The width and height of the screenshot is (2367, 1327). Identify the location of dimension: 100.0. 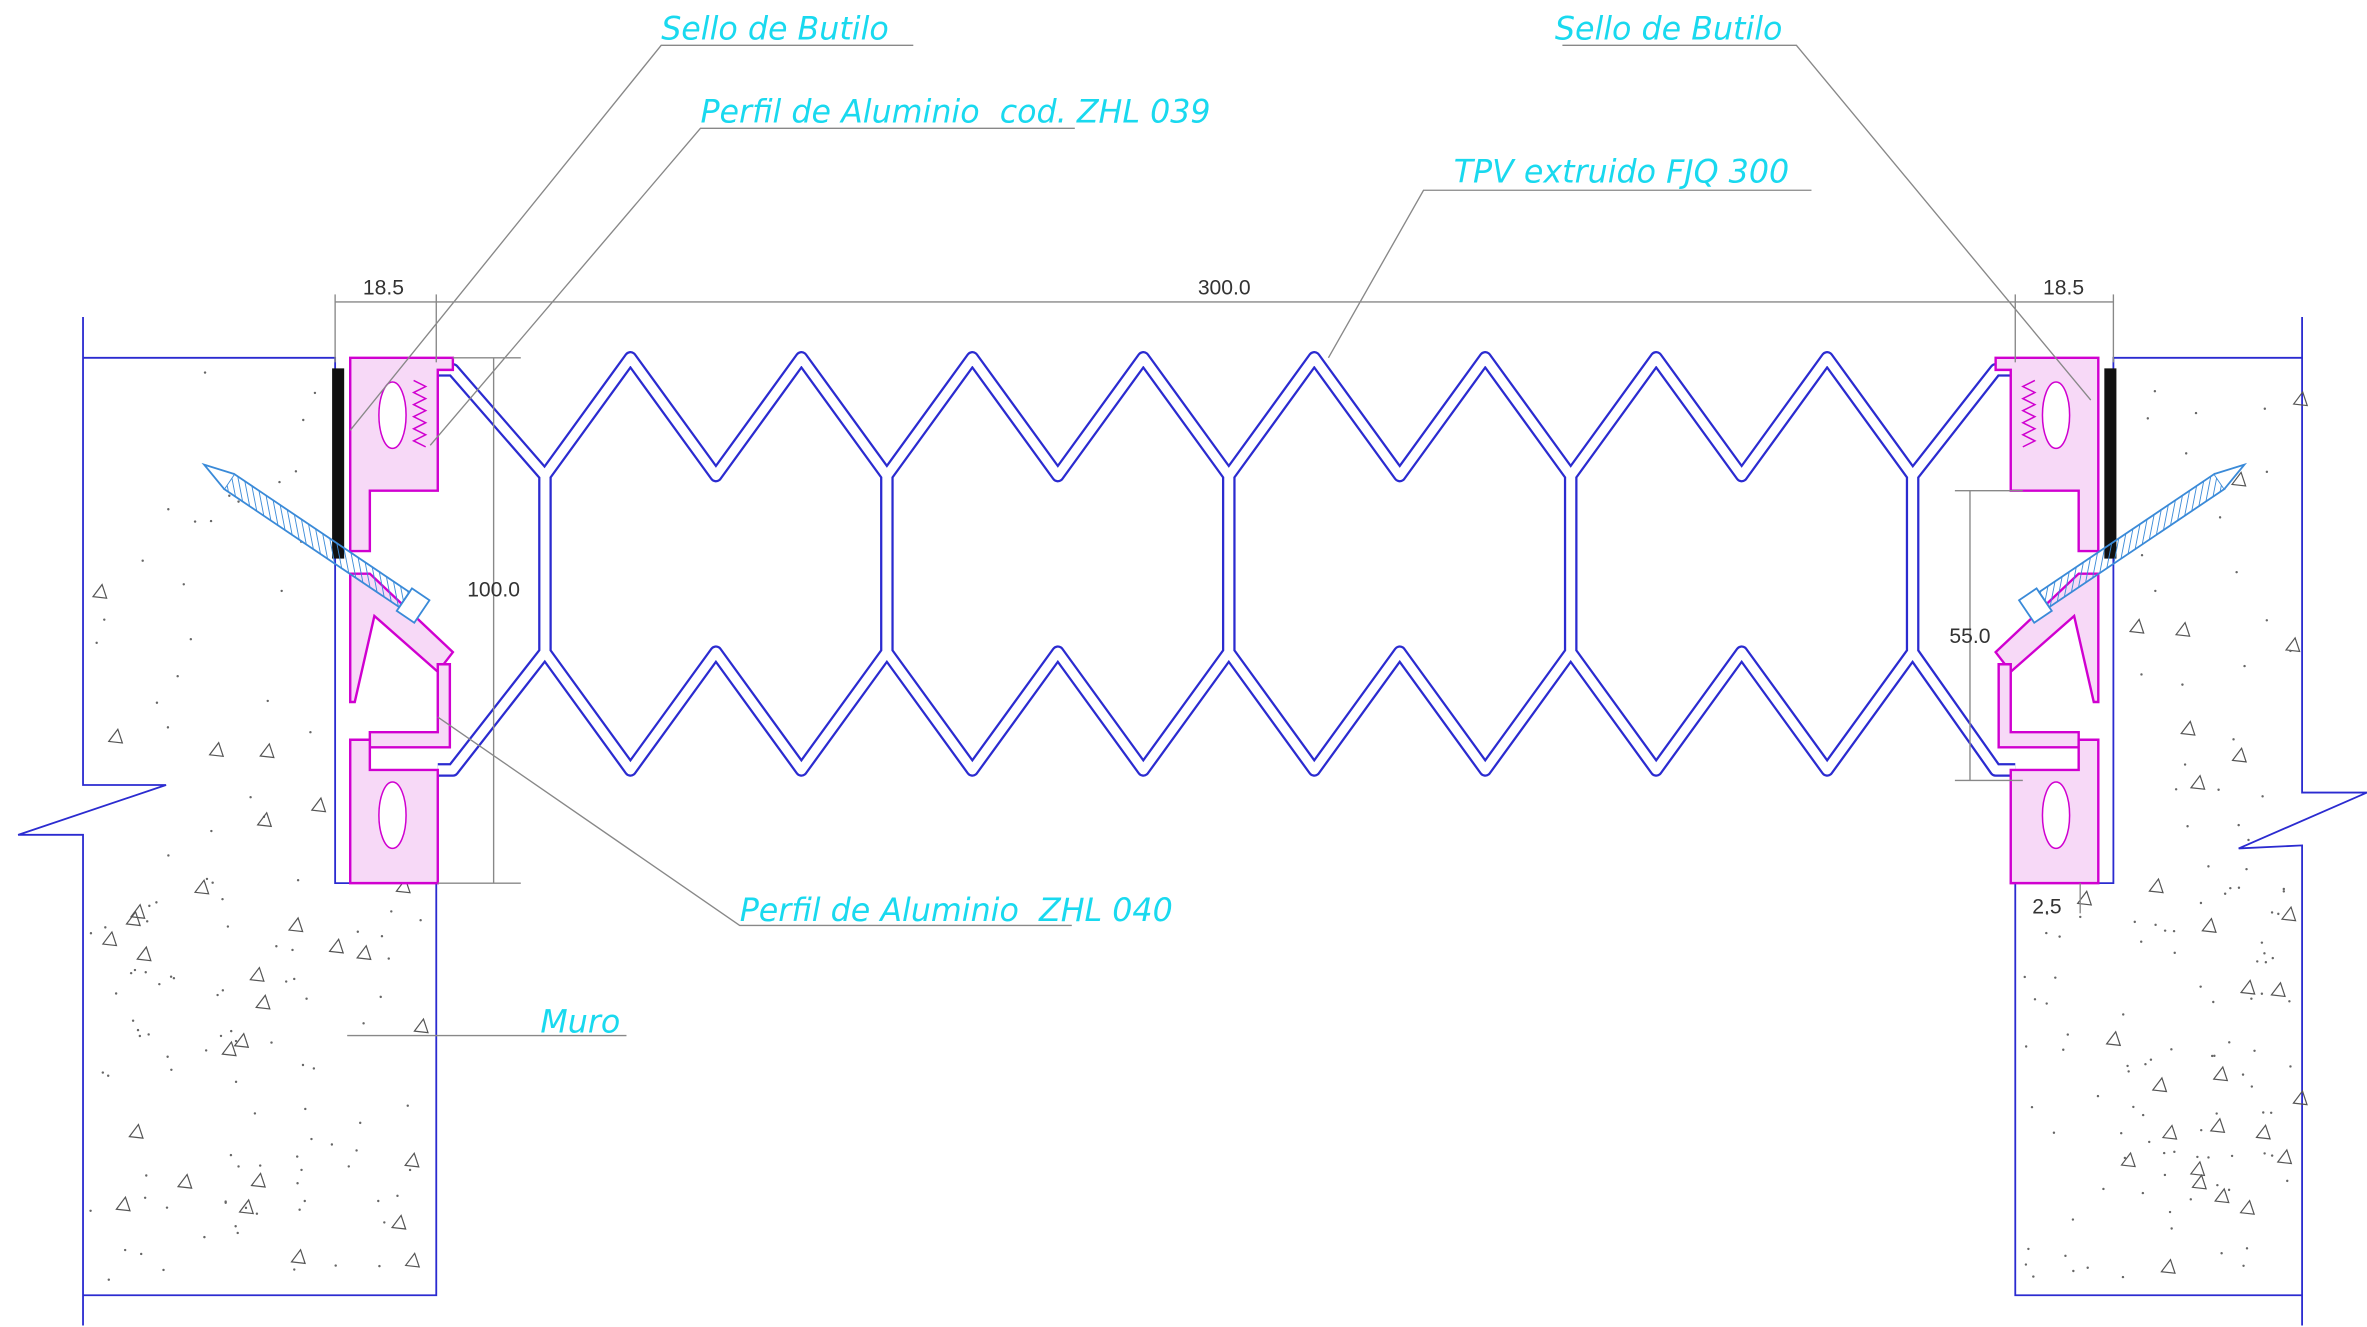
(493, 589).